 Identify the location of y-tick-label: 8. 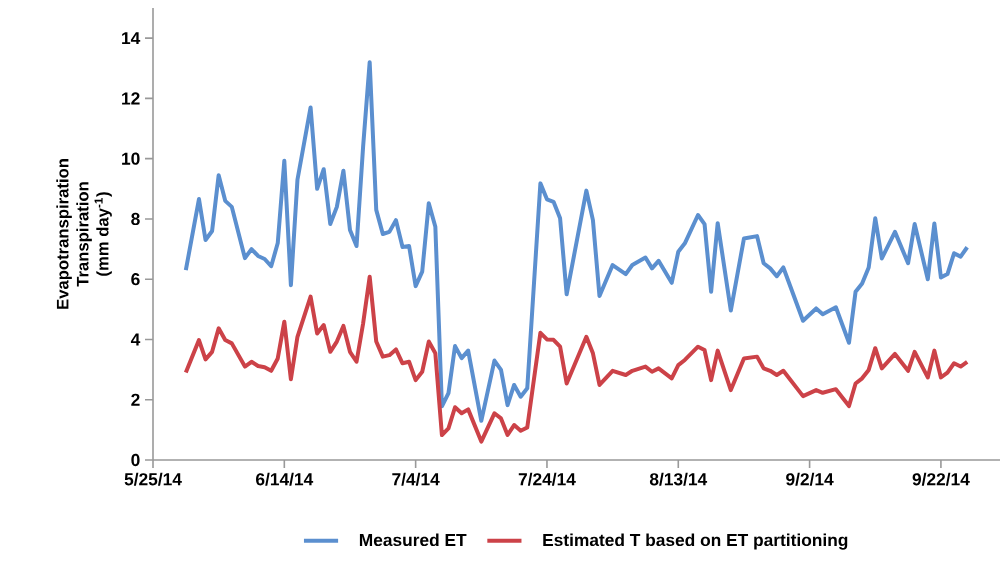
(135, 219).